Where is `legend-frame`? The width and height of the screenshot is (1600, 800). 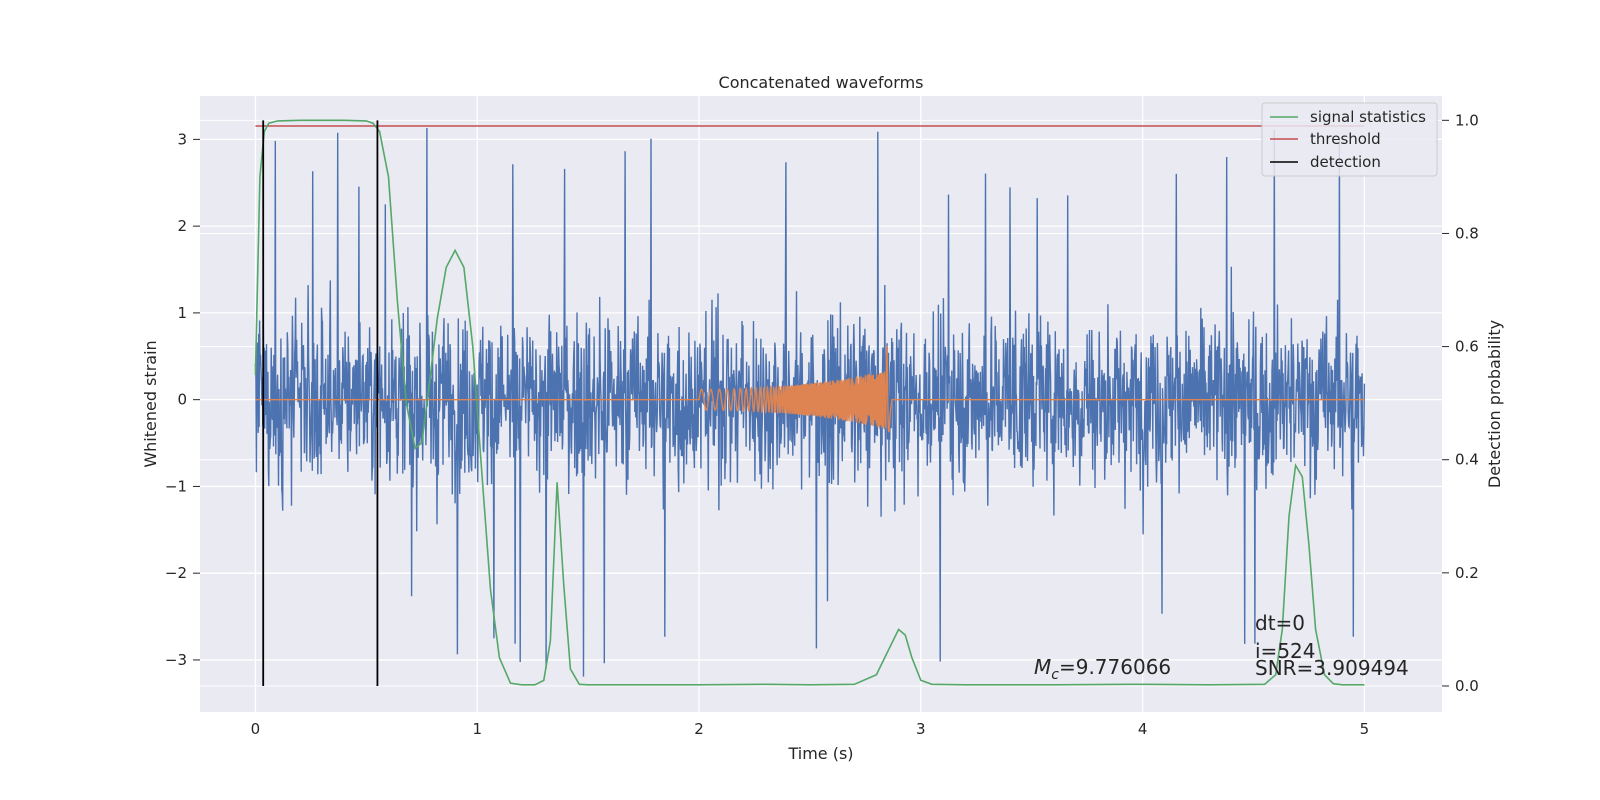 legend-frame is located at coordinates (1349, 139).